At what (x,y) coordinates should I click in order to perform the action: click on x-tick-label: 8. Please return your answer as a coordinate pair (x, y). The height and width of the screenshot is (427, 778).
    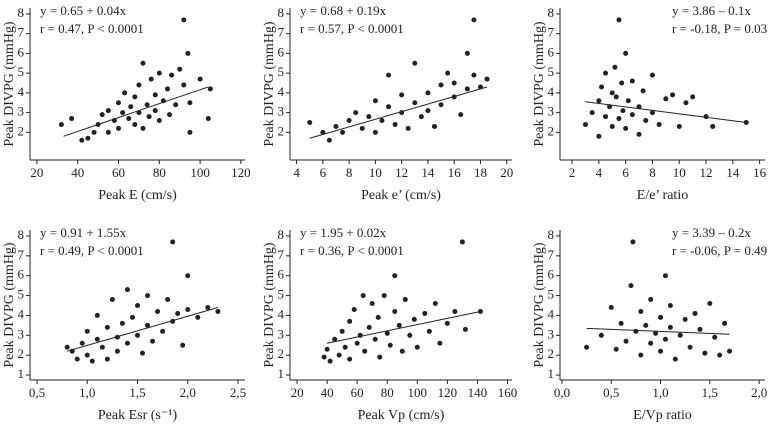
    Looking at the image, I should click on (349, 172).